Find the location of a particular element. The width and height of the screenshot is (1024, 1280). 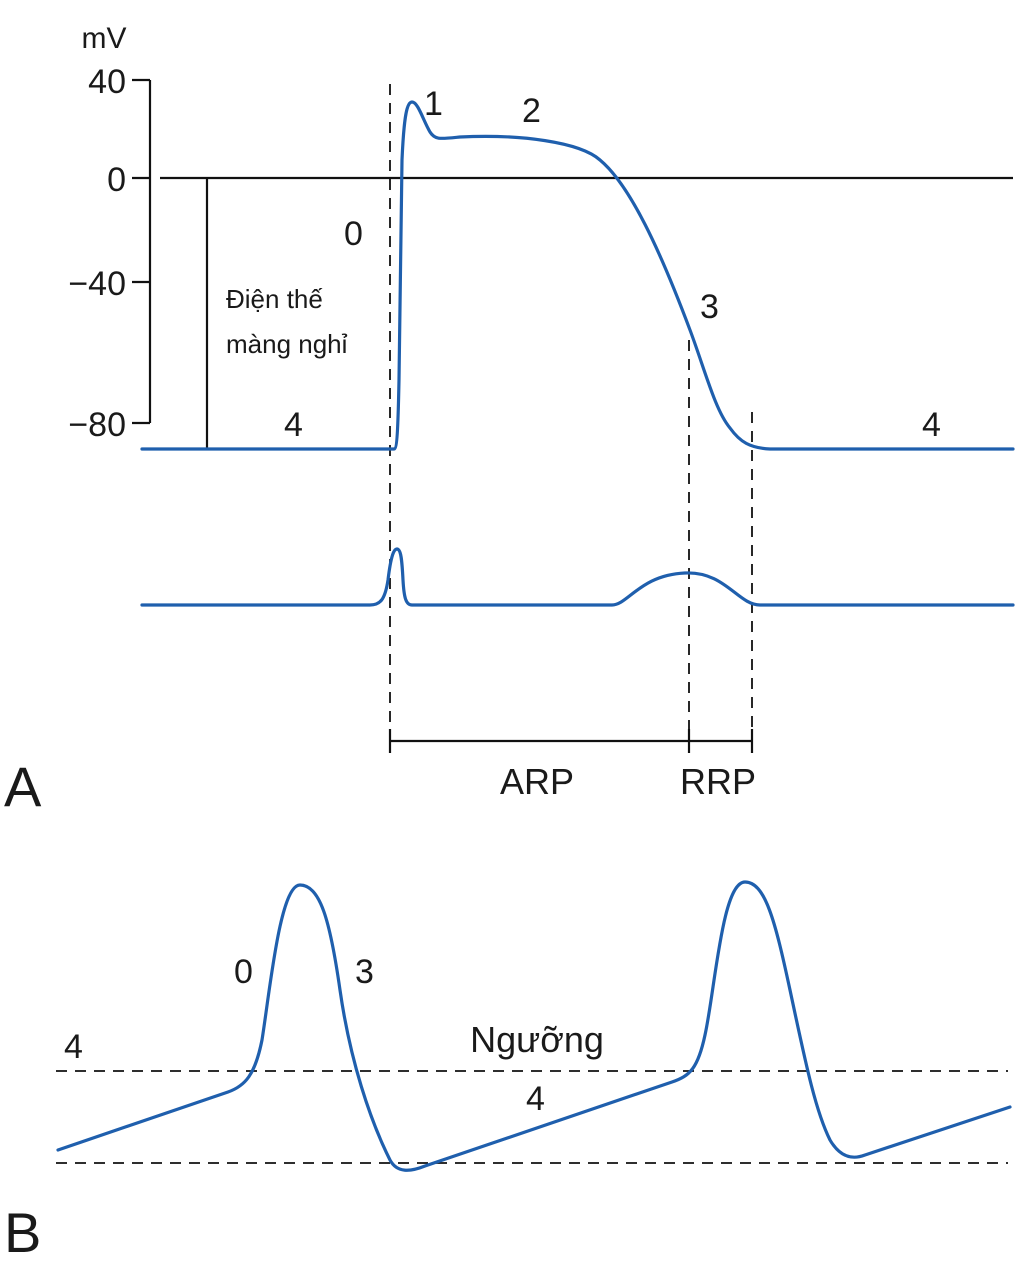

phase-4-left-label: 4 is located at coordinates (293, 425).